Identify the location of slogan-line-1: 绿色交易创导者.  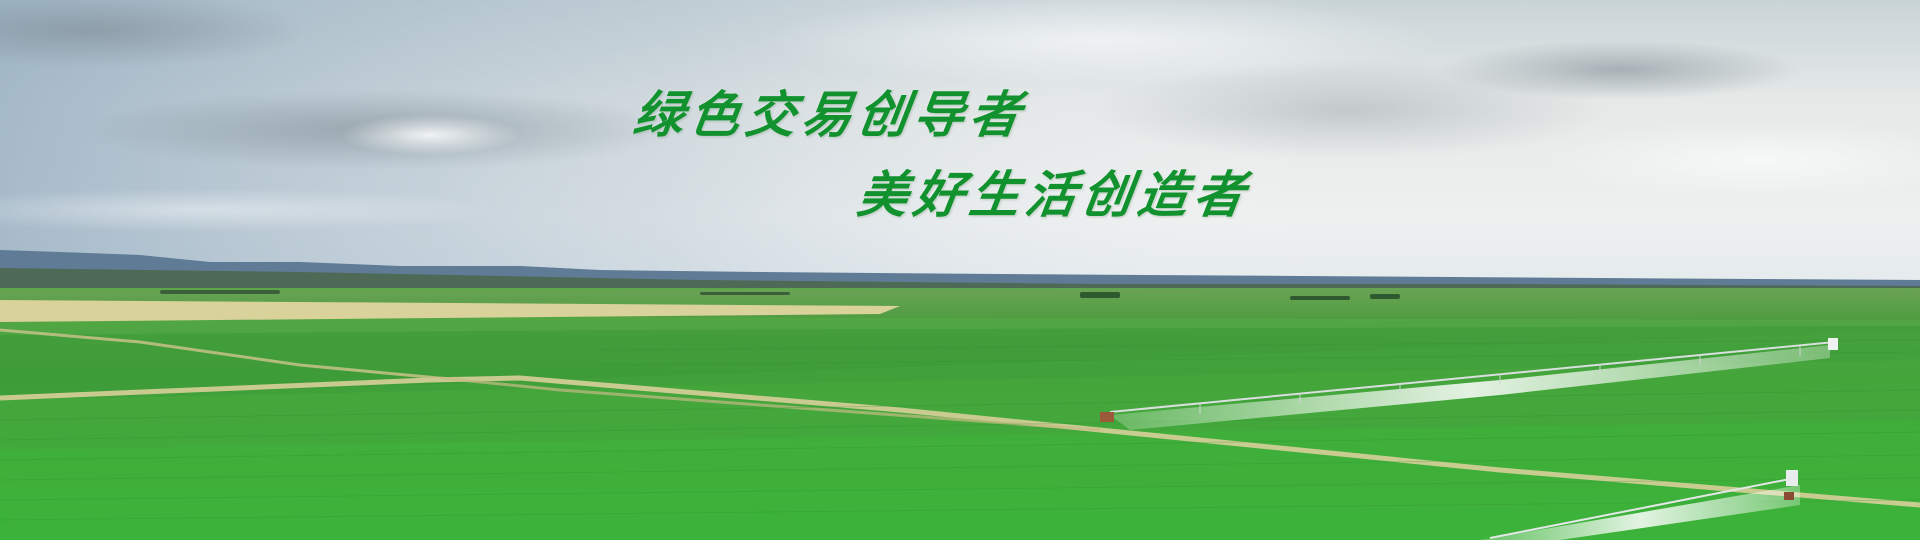
(830, 114).